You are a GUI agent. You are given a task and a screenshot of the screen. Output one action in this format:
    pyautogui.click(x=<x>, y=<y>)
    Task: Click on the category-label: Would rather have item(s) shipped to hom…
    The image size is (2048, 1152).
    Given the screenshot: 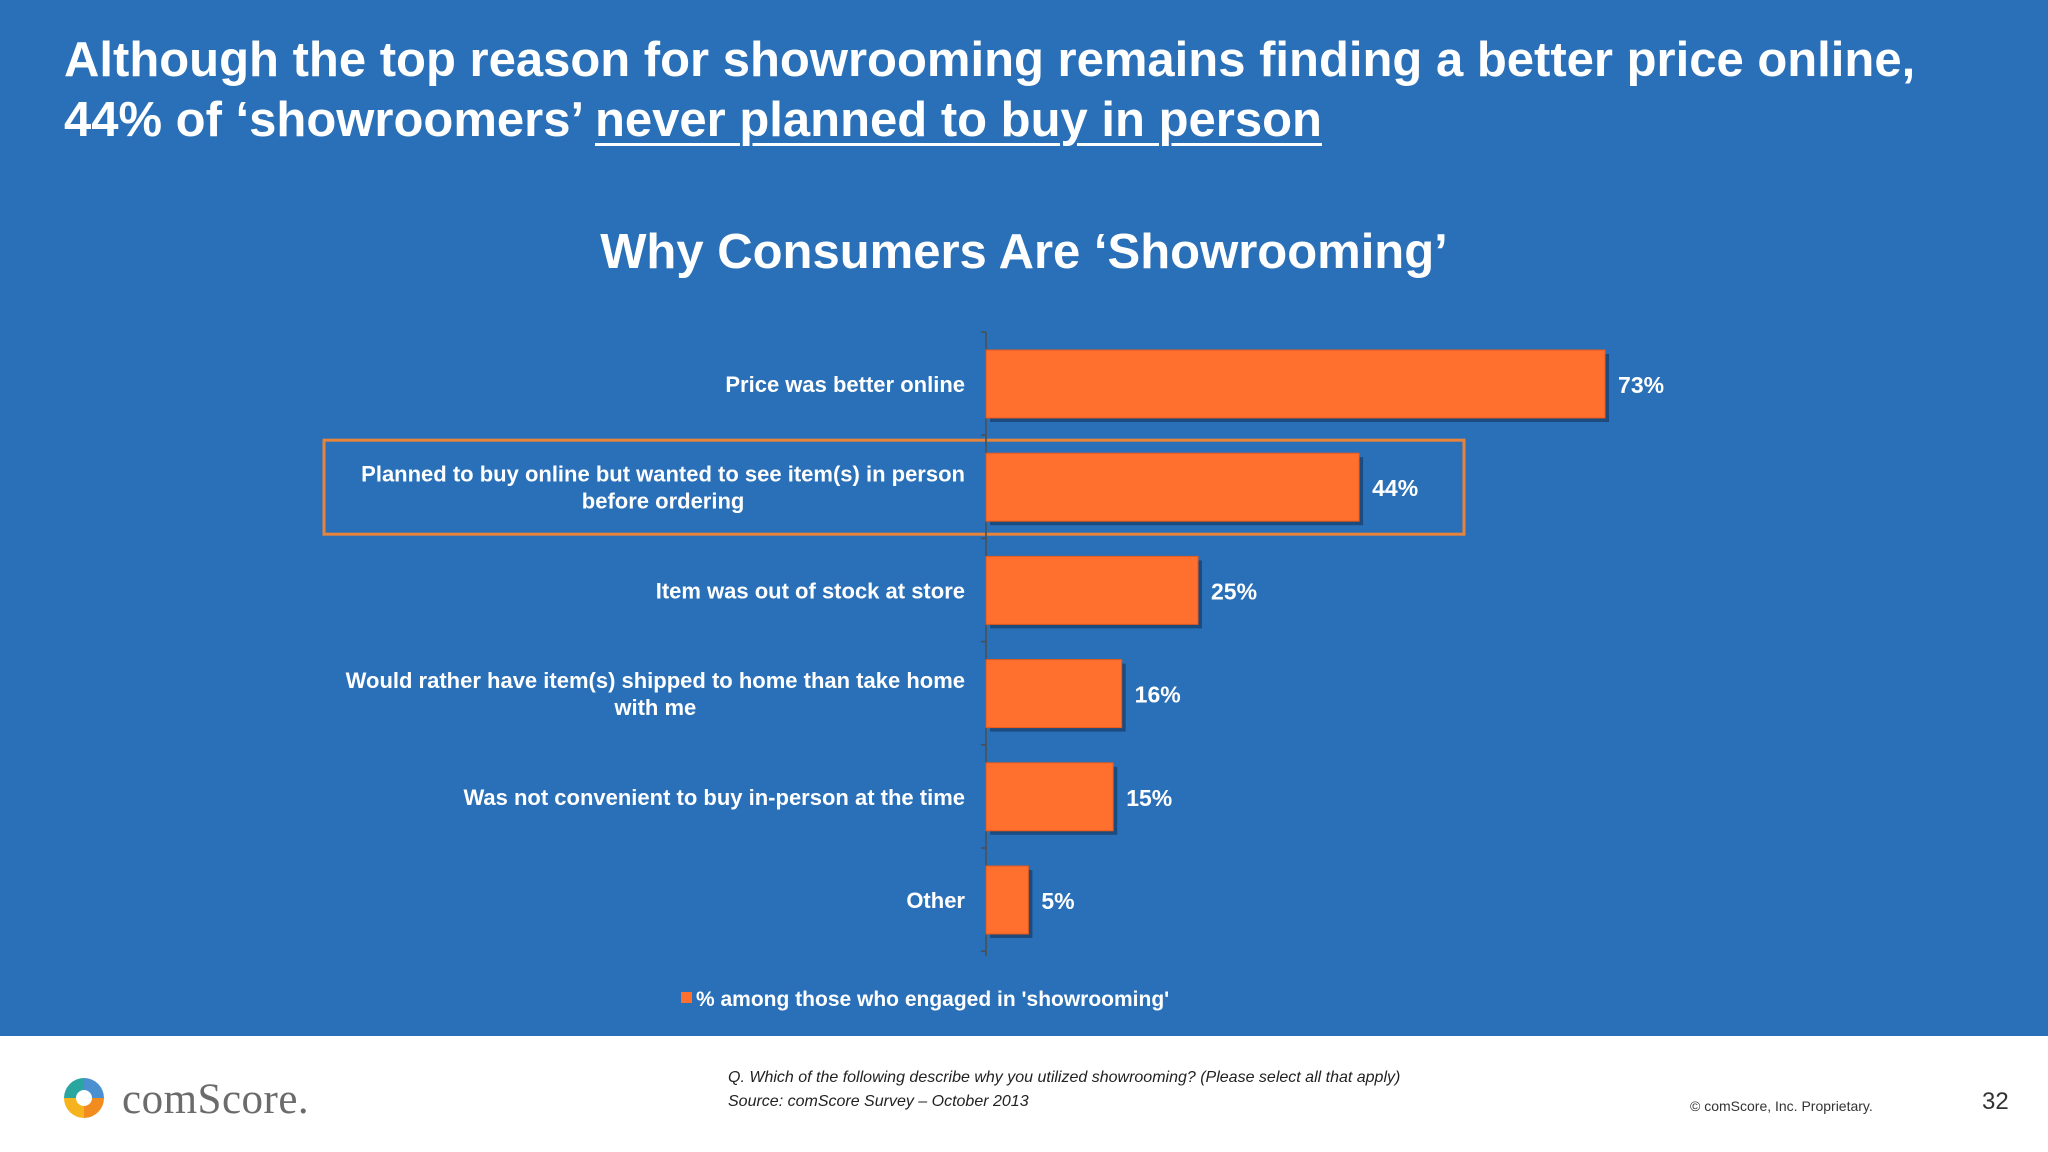 What is the action you would take?
    pyautogui.click(x=655, y=680)
    